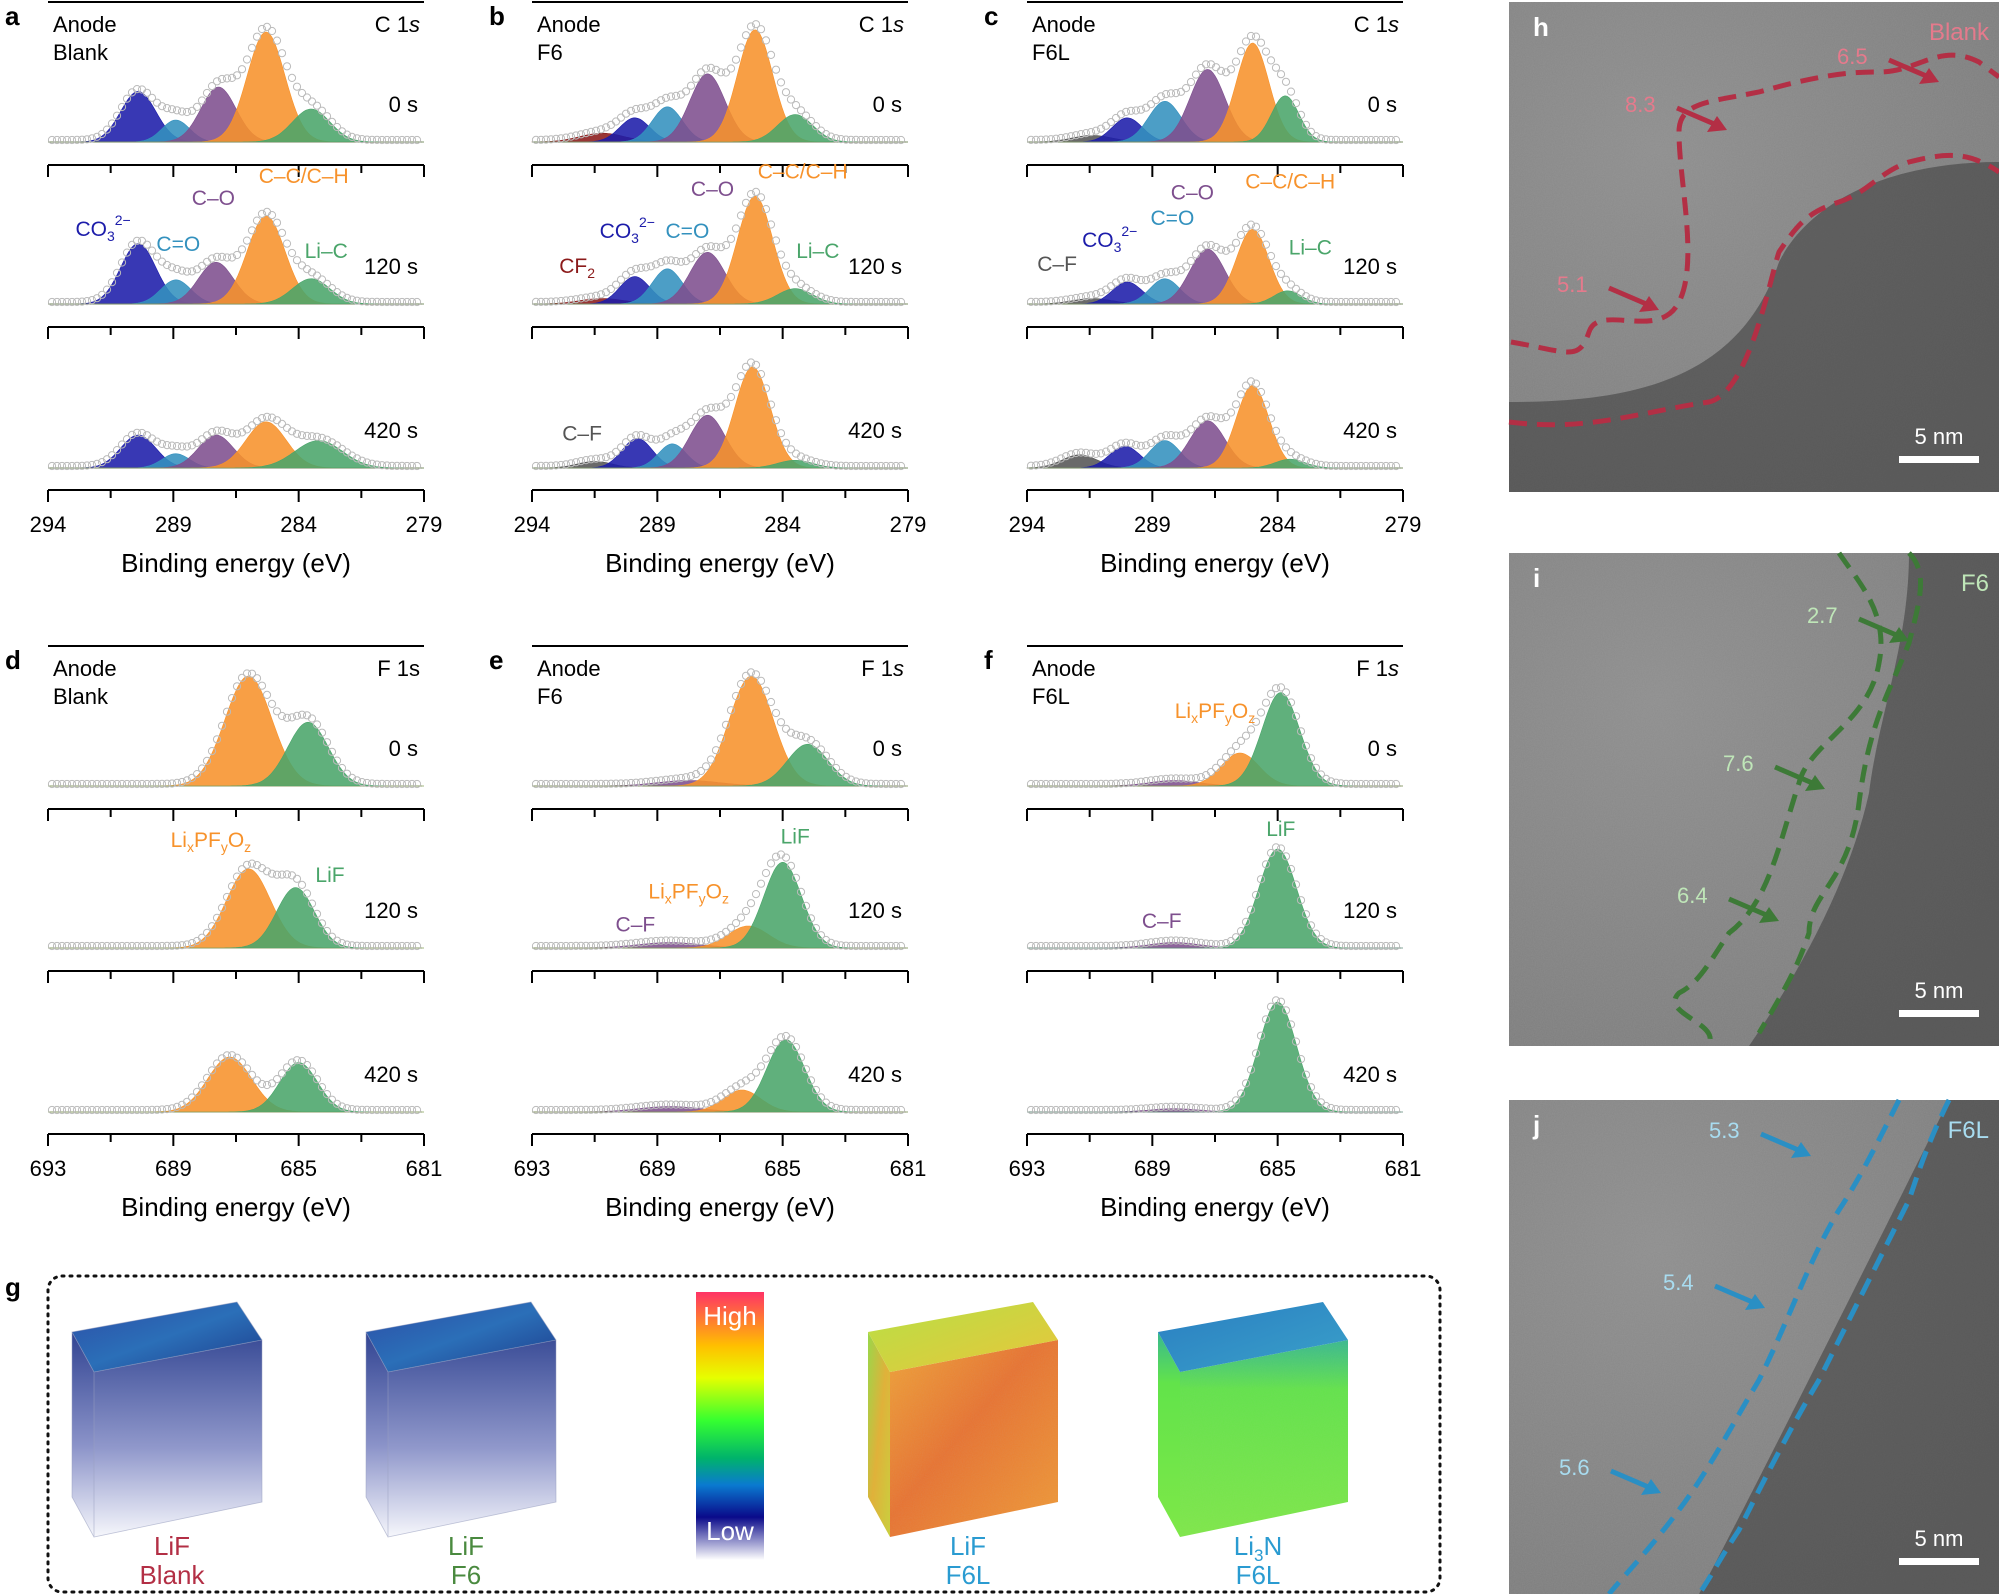 The height and width of the screenshot is (1594, 1999). Describe the element at coordinates (236, 99) in the screenshot. I see `trace-0: 0 s` at that location.